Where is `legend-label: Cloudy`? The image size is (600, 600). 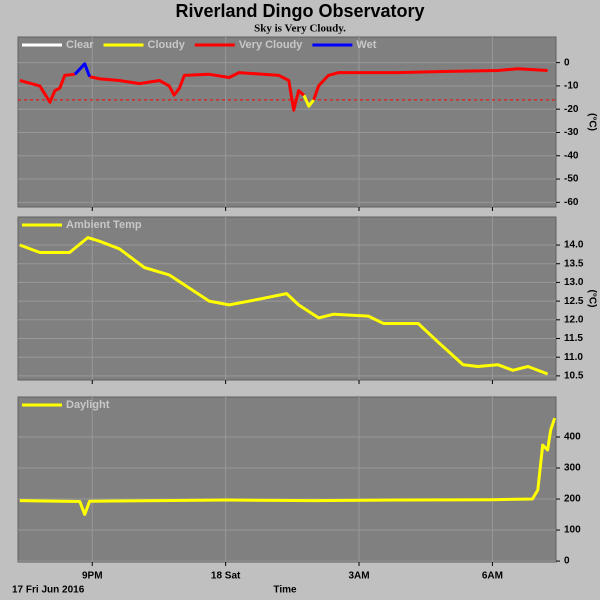
legend-label: Cloudy is located at coordinates (167, 45).